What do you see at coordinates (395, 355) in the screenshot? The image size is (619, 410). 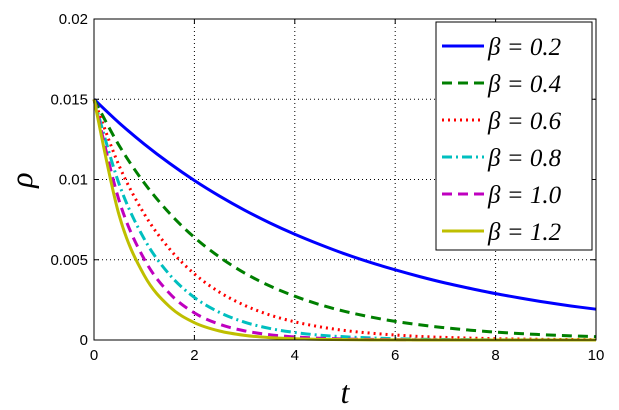 I see `x-tick-label: 6` at bounding box center [395, 355].